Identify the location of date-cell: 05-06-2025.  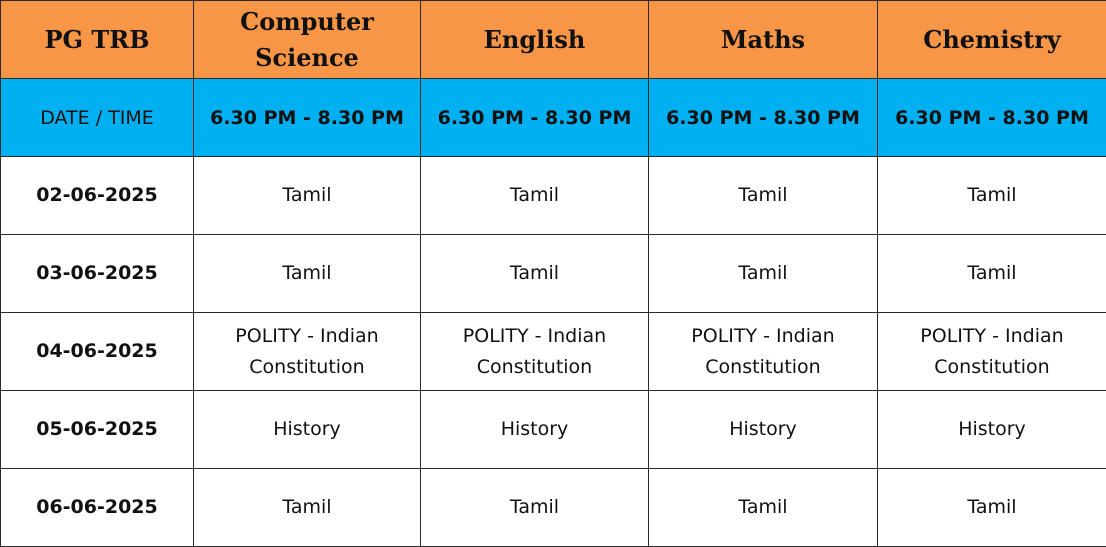
(97, 429).